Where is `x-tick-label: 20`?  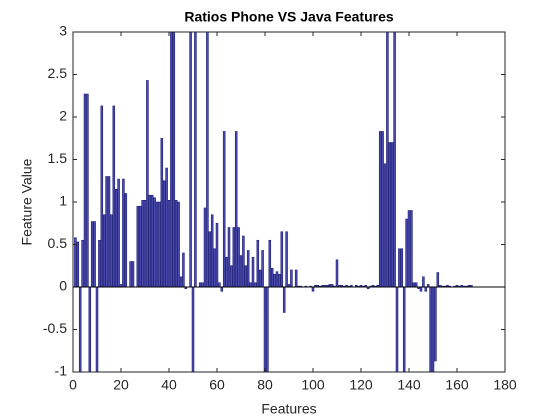 x-tick-label: 20 is located at coordinates (121, 385).